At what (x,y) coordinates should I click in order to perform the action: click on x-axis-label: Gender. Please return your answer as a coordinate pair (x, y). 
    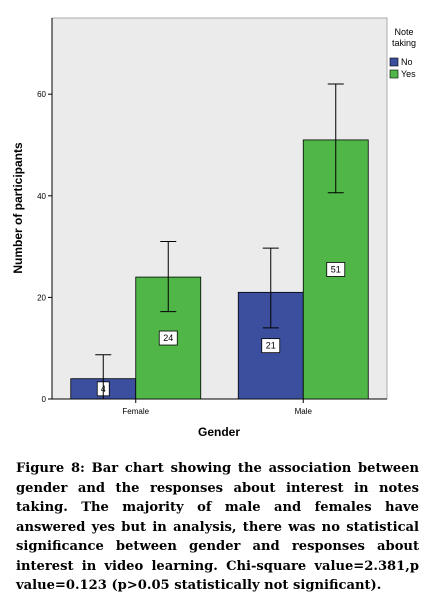
    Looking at the image, I should click on (219, 432).